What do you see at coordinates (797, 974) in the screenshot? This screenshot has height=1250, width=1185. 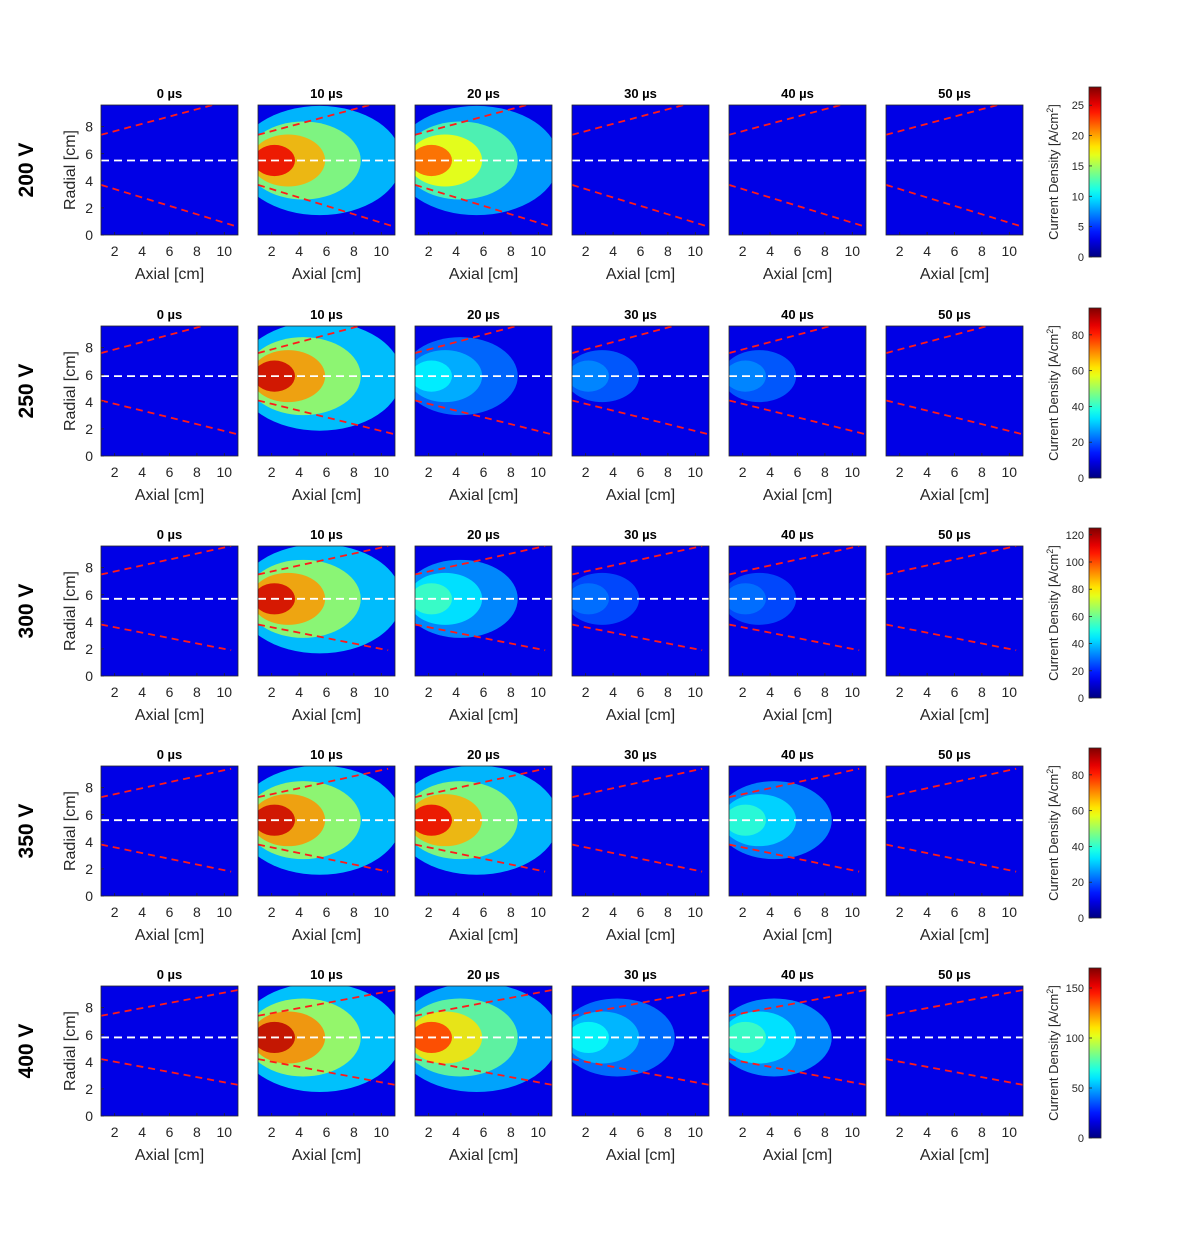 I see `panel-title: 40 µs` at bounding box center [797, 974].